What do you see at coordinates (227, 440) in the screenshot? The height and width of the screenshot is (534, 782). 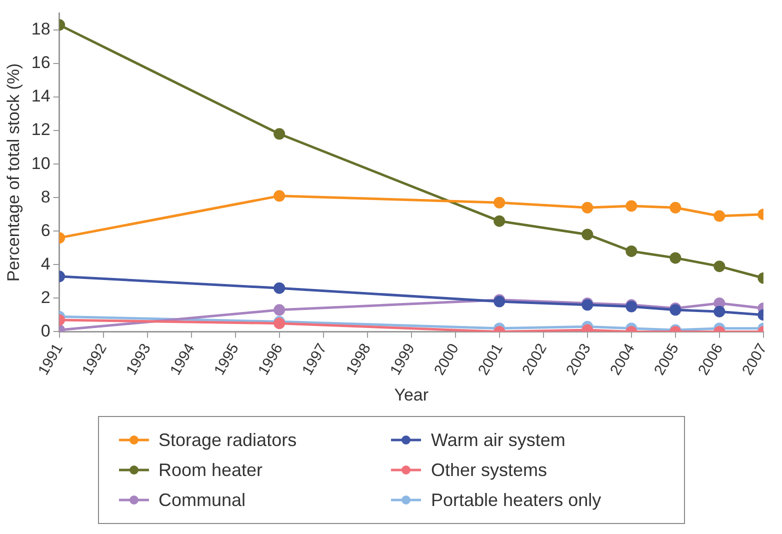 I see `legend-label: Storage radiators` at bounding box center [227, 440].